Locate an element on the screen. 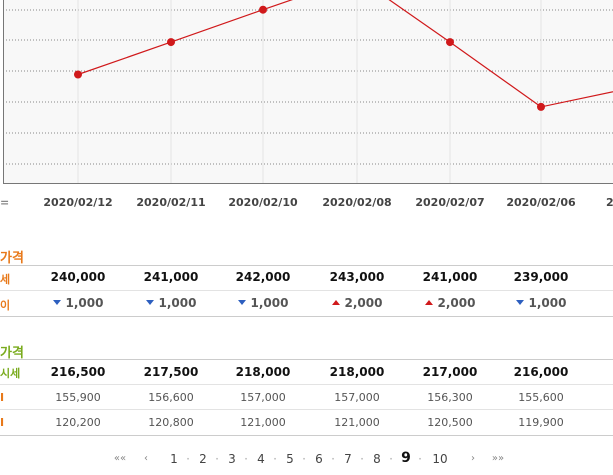 The height and width of the screenshot is (475, 613). price-cell: 216,500 is located at coordinates (78, 372).